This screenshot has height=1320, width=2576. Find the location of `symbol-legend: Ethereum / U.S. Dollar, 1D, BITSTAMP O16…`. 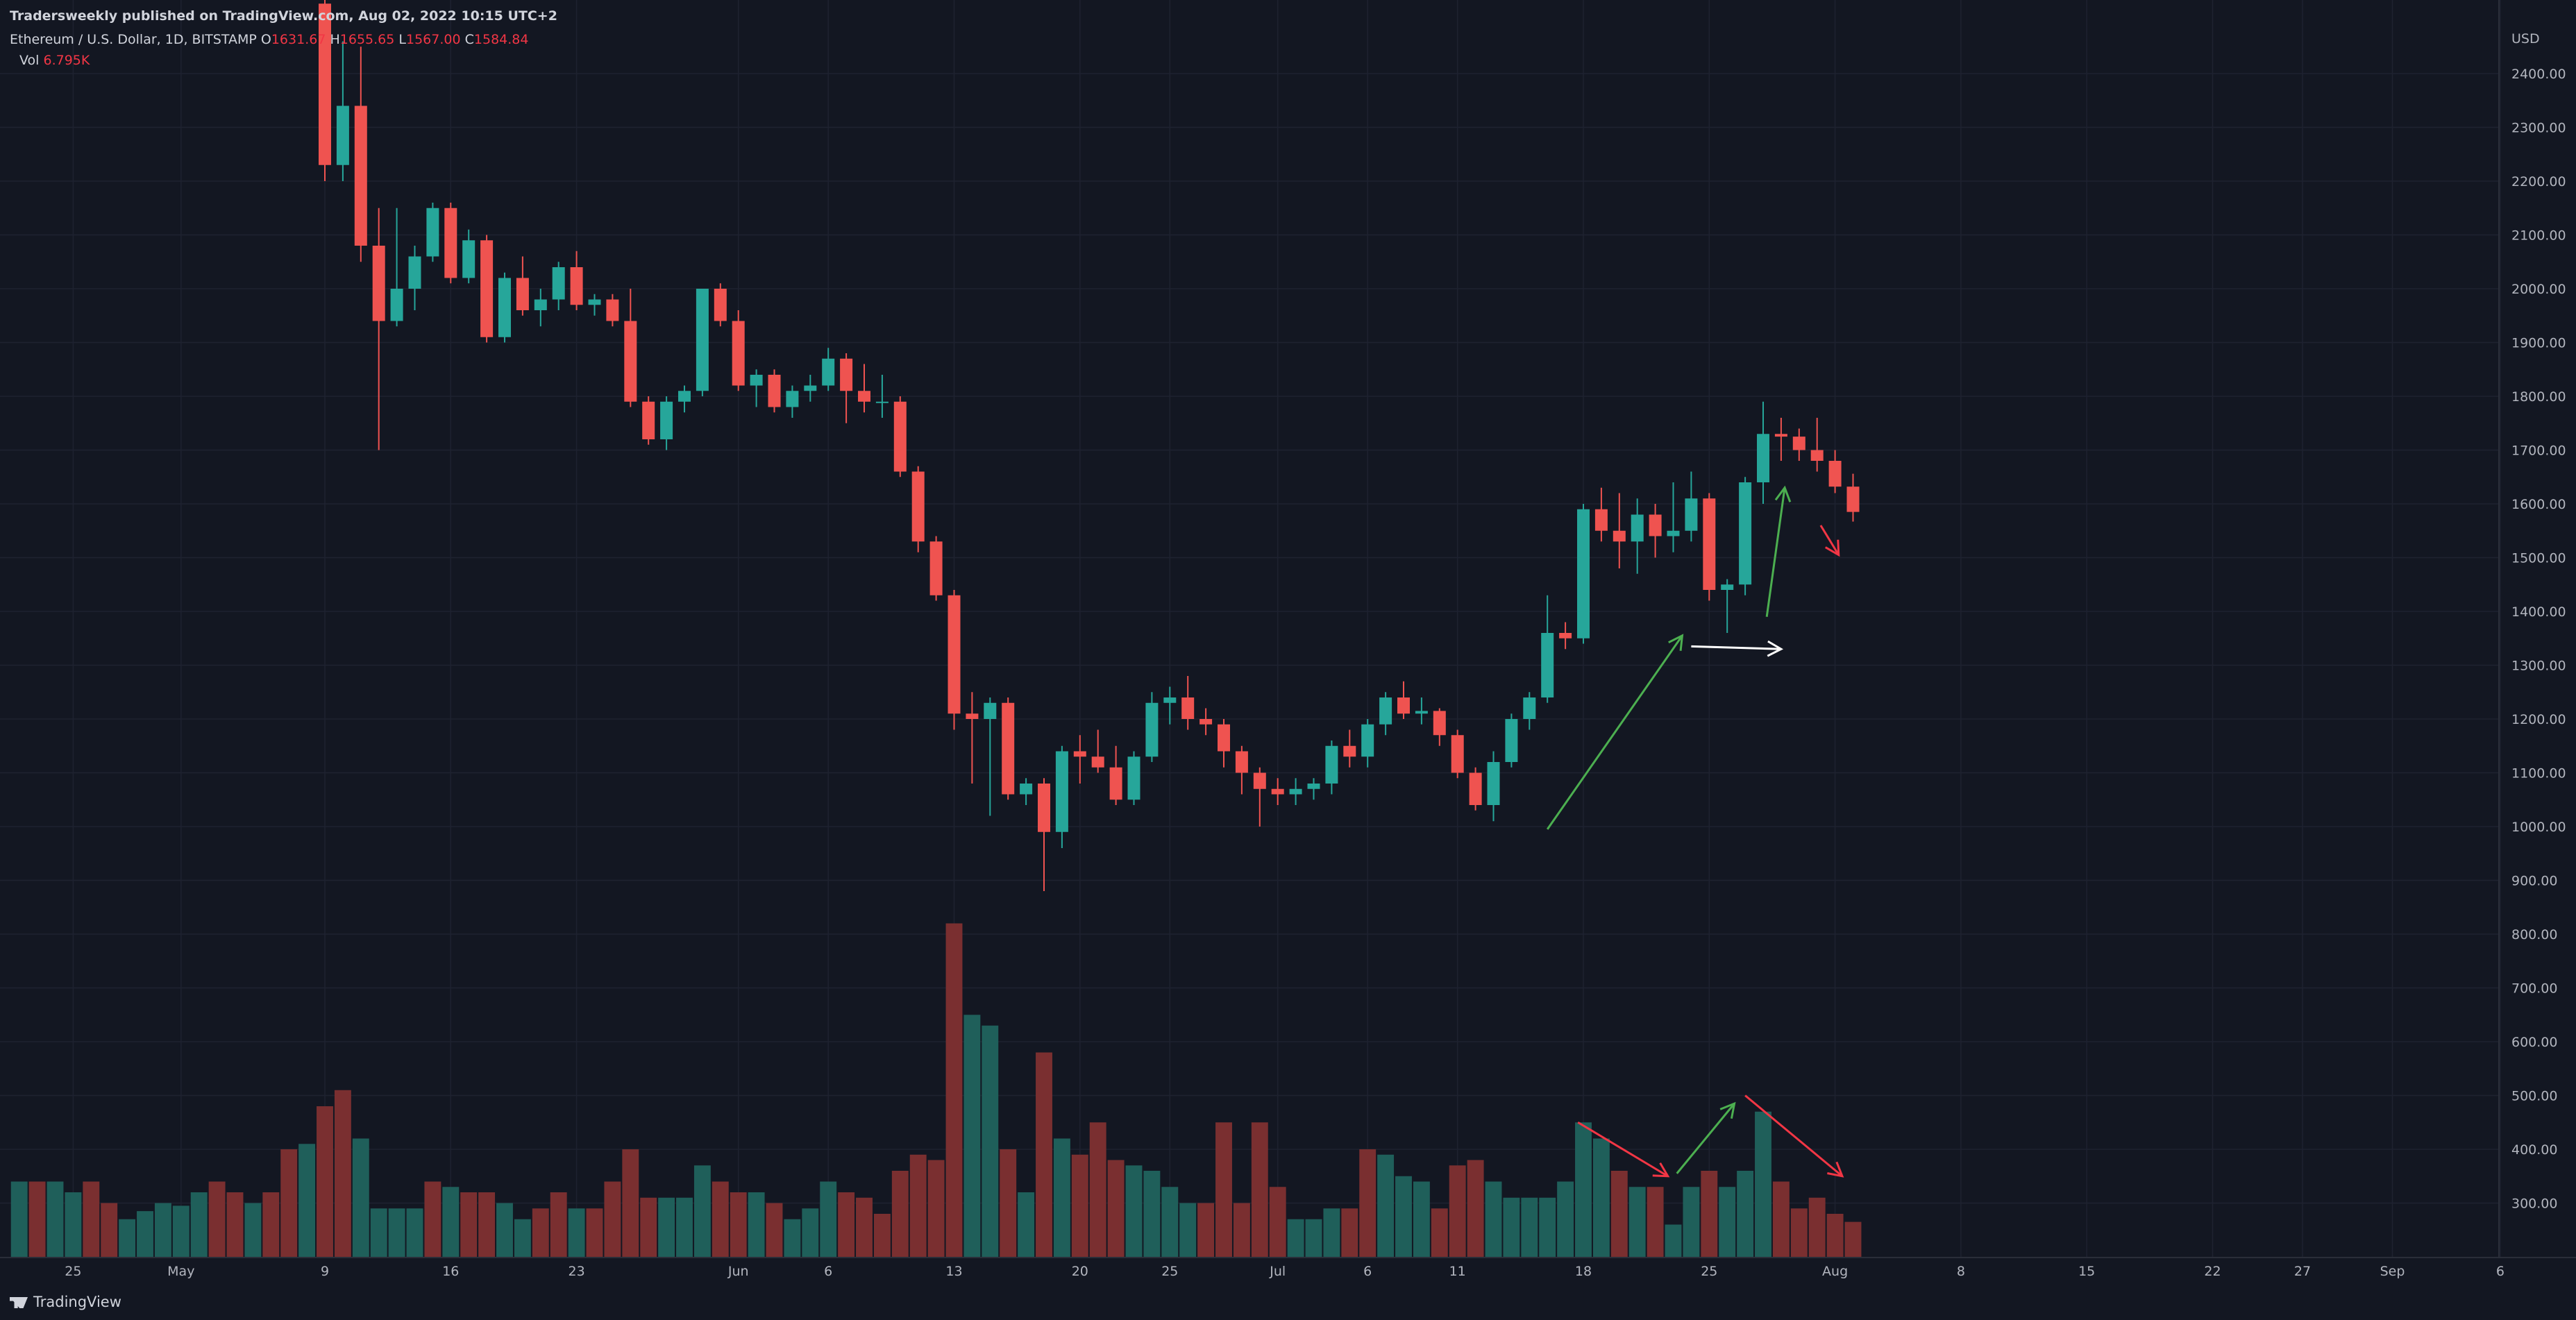

symbol-legend: Ethereum / U.S. Dollar, 1D, BITSTAMP O16… is located at coordinates (269, 39).